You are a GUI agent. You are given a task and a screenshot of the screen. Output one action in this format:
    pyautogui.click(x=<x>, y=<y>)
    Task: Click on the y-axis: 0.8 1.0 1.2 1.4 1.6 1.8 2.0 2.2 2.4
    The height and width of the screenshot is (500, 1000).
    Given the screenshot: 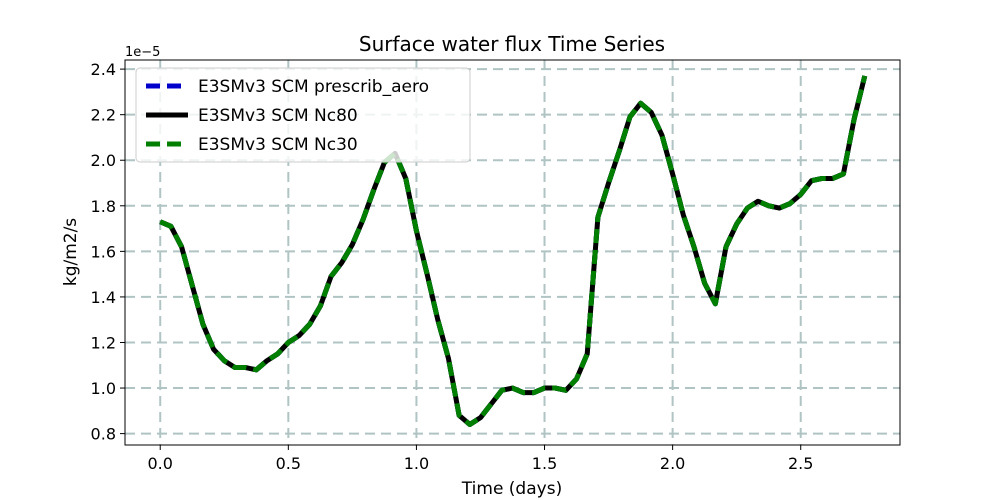 What is the action you would take?
    pyautogui.click(x=108, y=252)
    